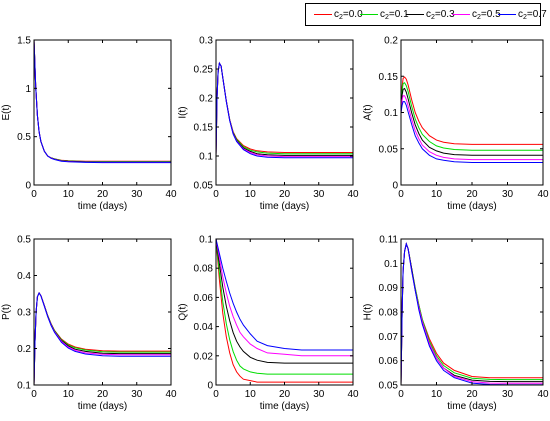  What do you see at coordinates (24, 41) in the screenshot?
I see `y-tick-label-0-3: 1.5` at bounding box center [24, 41].